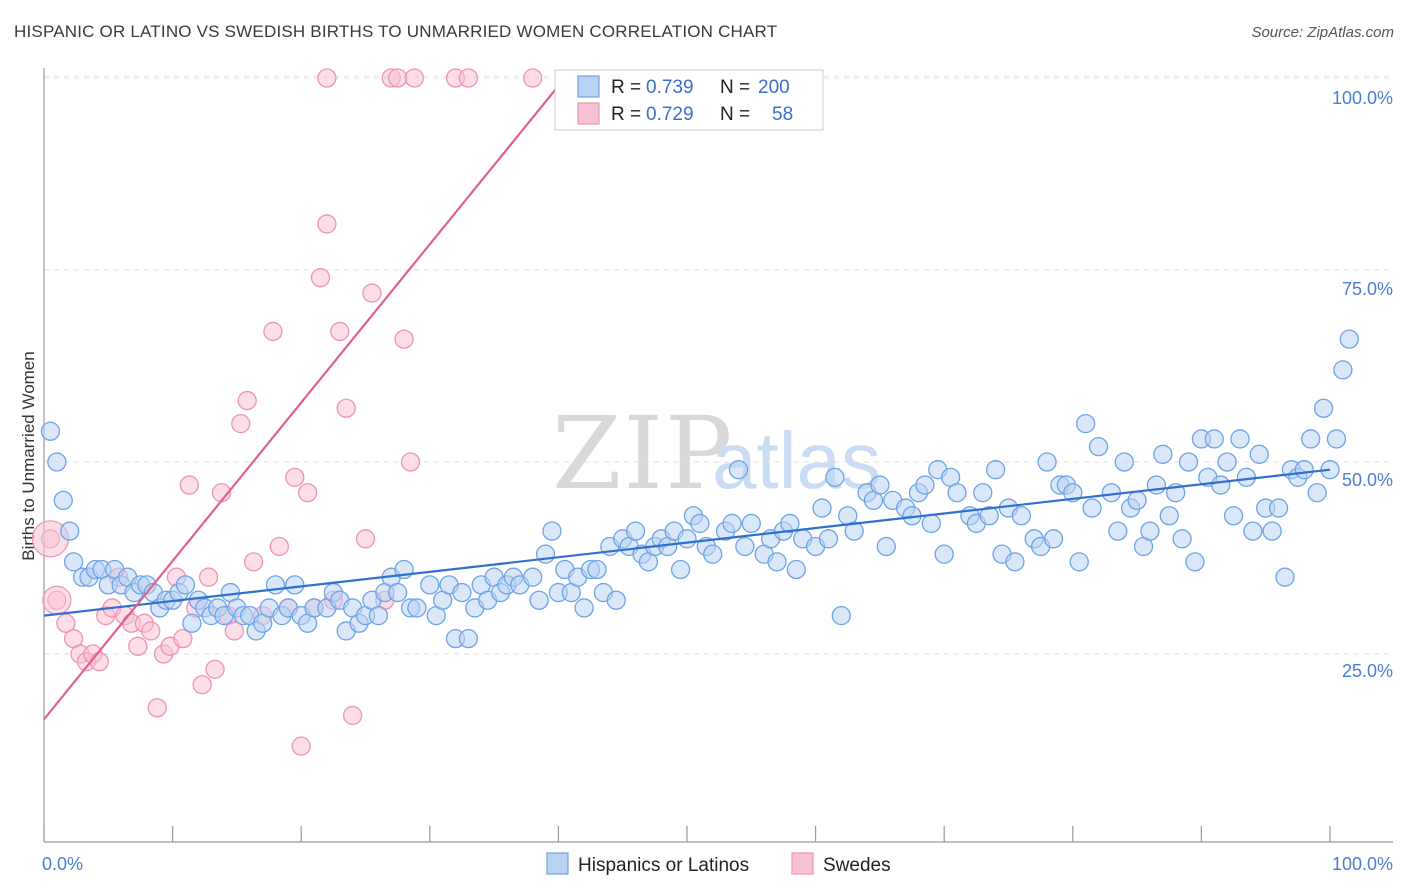  What do you see at coordinates (62, 864) in the screenshot?
I see `x-tick-label-left: 0.0%` at bounding box center [62, 864].